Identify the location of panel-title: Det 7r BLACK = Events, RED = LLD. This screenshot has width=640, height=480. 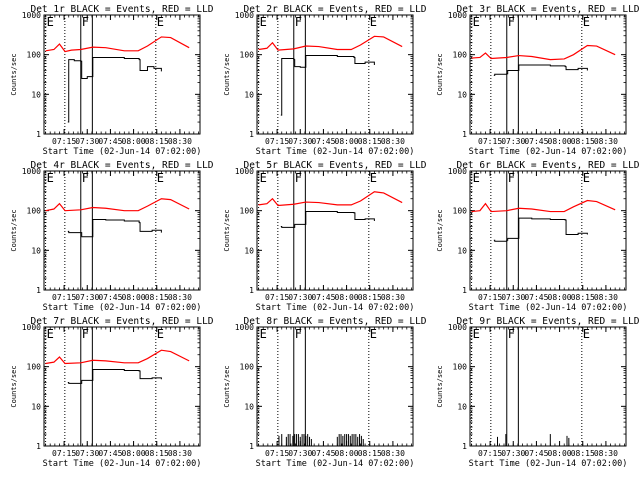
(121, 321).